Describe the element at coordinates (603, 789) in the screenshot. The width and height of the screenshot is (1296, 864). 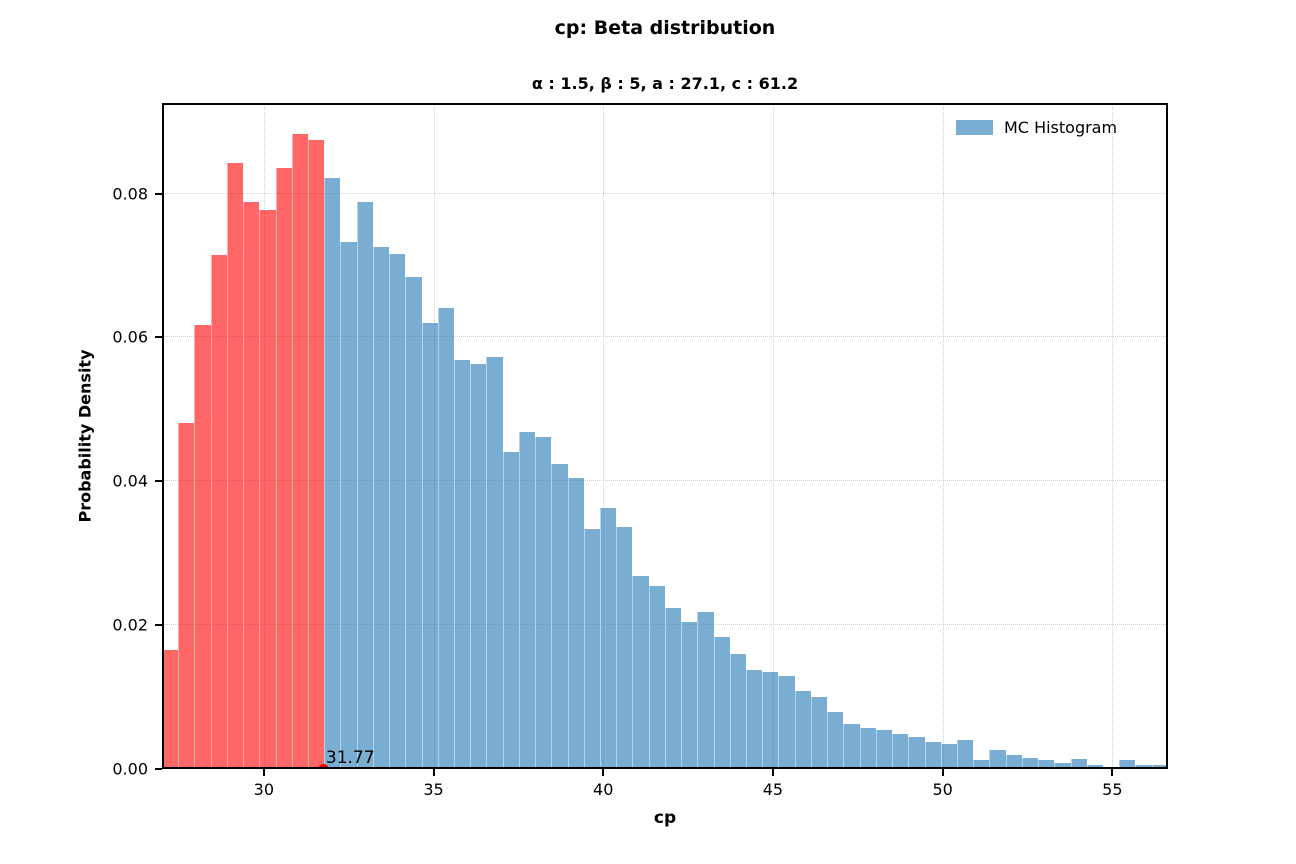
I see `x-tick-label: 40` at that location.